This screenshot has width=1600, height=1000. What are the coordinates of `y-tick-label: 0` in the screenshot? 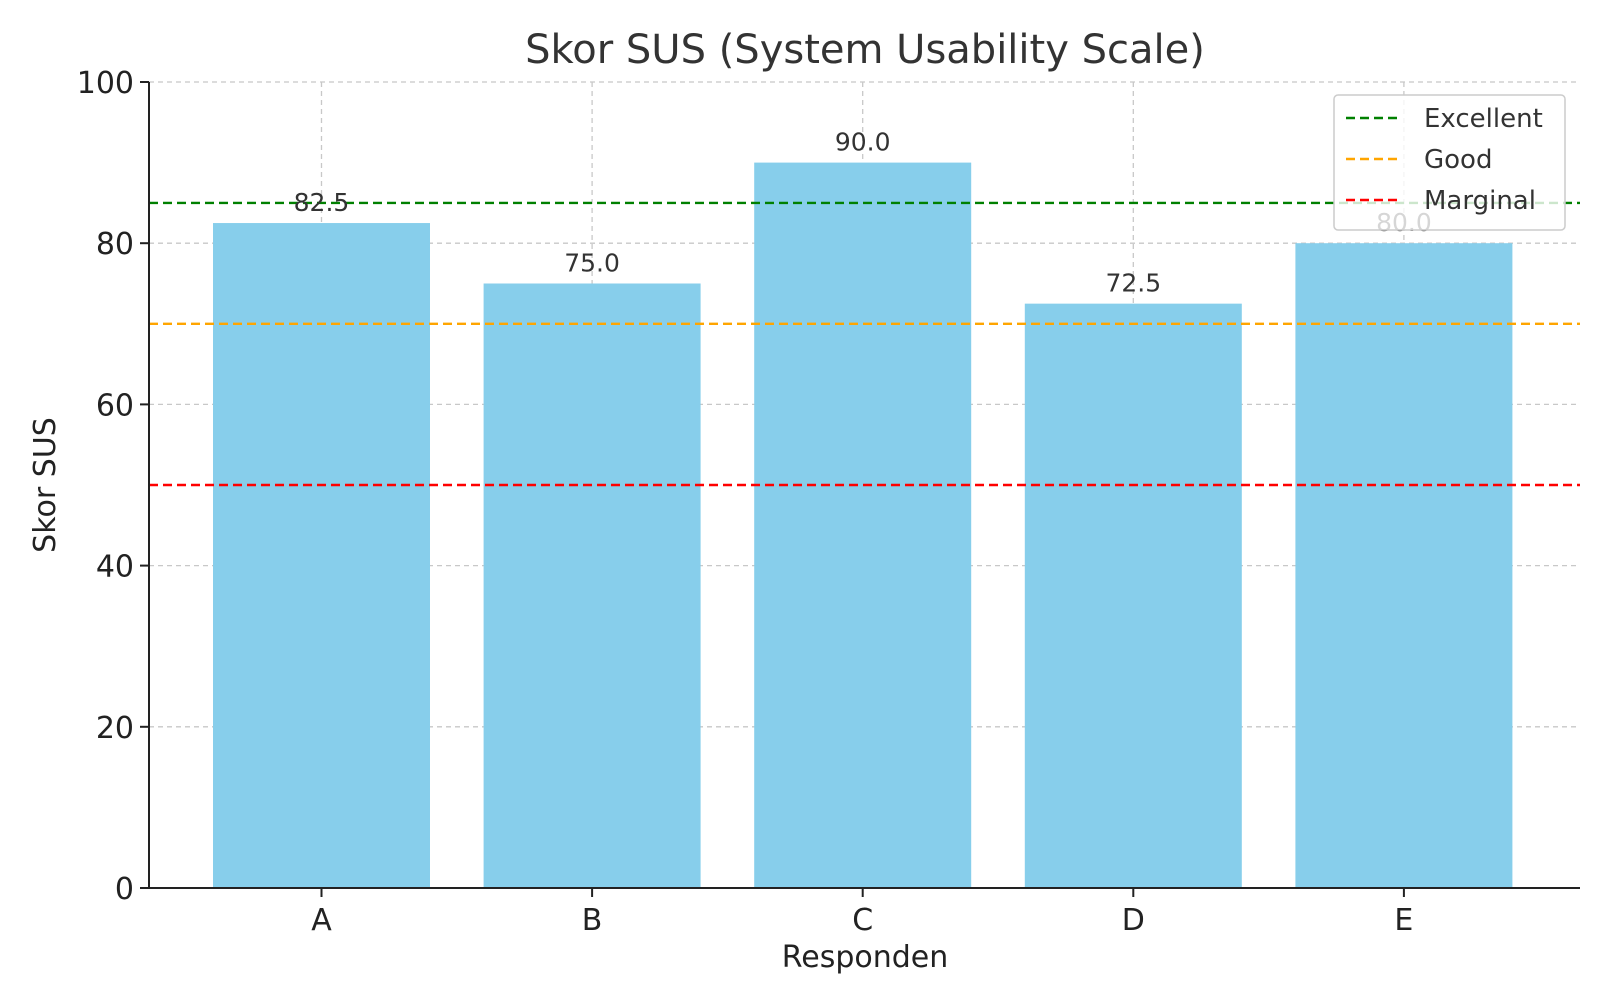 It's located at (124, 889).